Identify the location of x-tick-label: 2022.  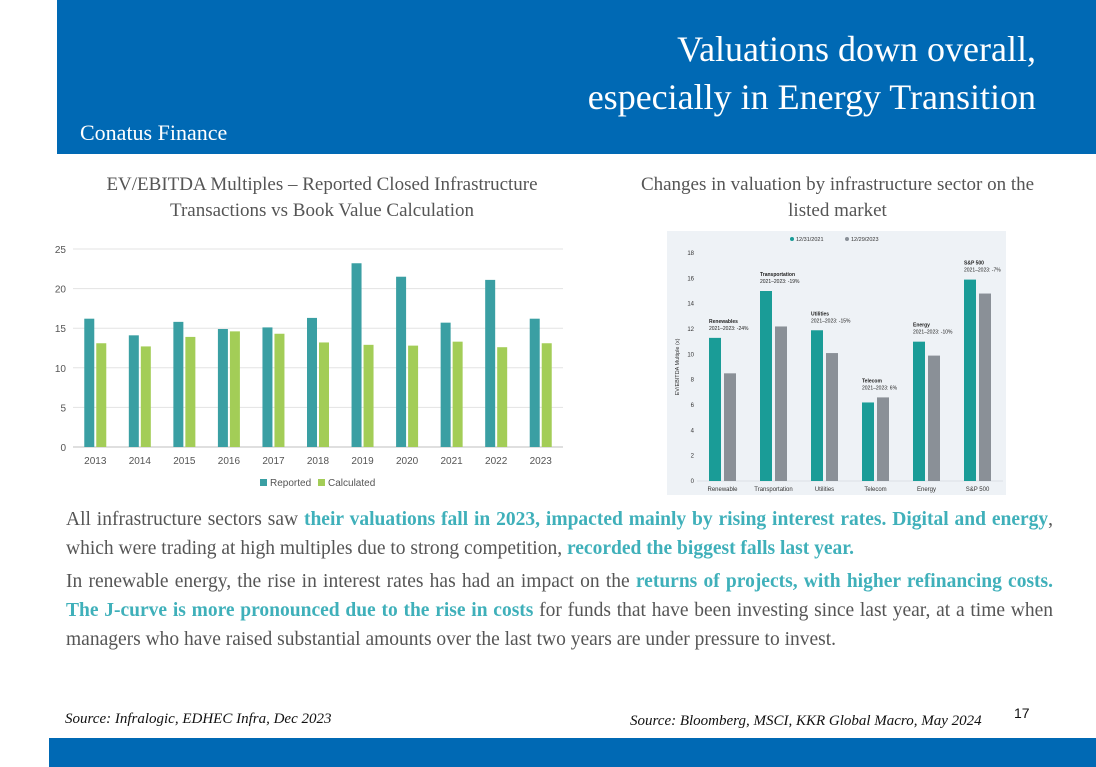
(496, 461).